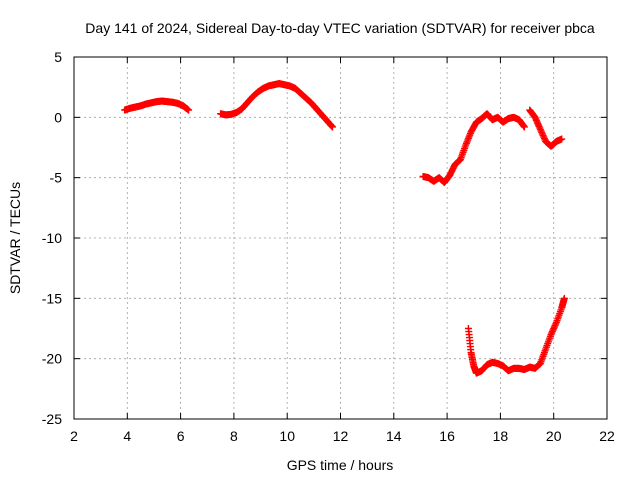 The height and width of the screenshot is (480, 640). I want to click on y-tick-label: -10, so click(52, 238).